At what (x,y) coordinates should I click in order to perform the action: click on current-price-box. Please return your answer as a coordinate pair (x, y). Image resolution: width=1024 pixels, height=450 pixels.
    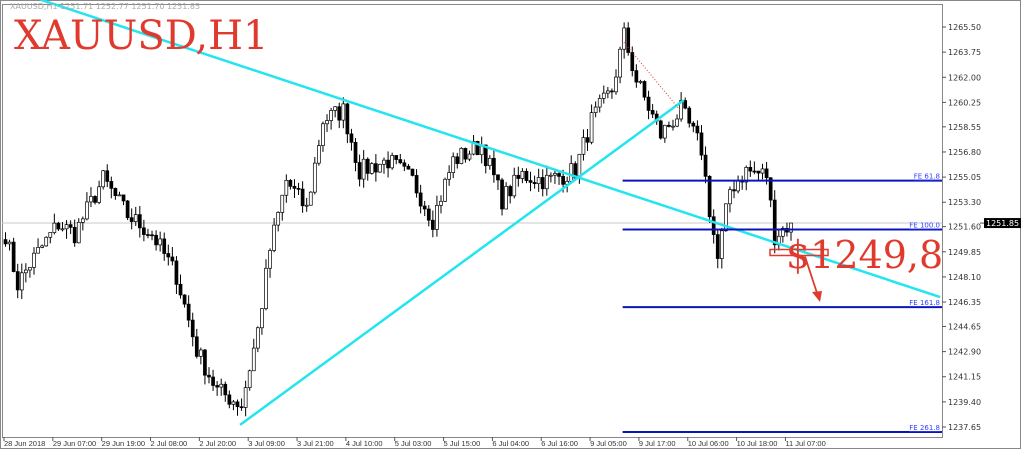
    Looking at the image, I should click on (1002, 223).